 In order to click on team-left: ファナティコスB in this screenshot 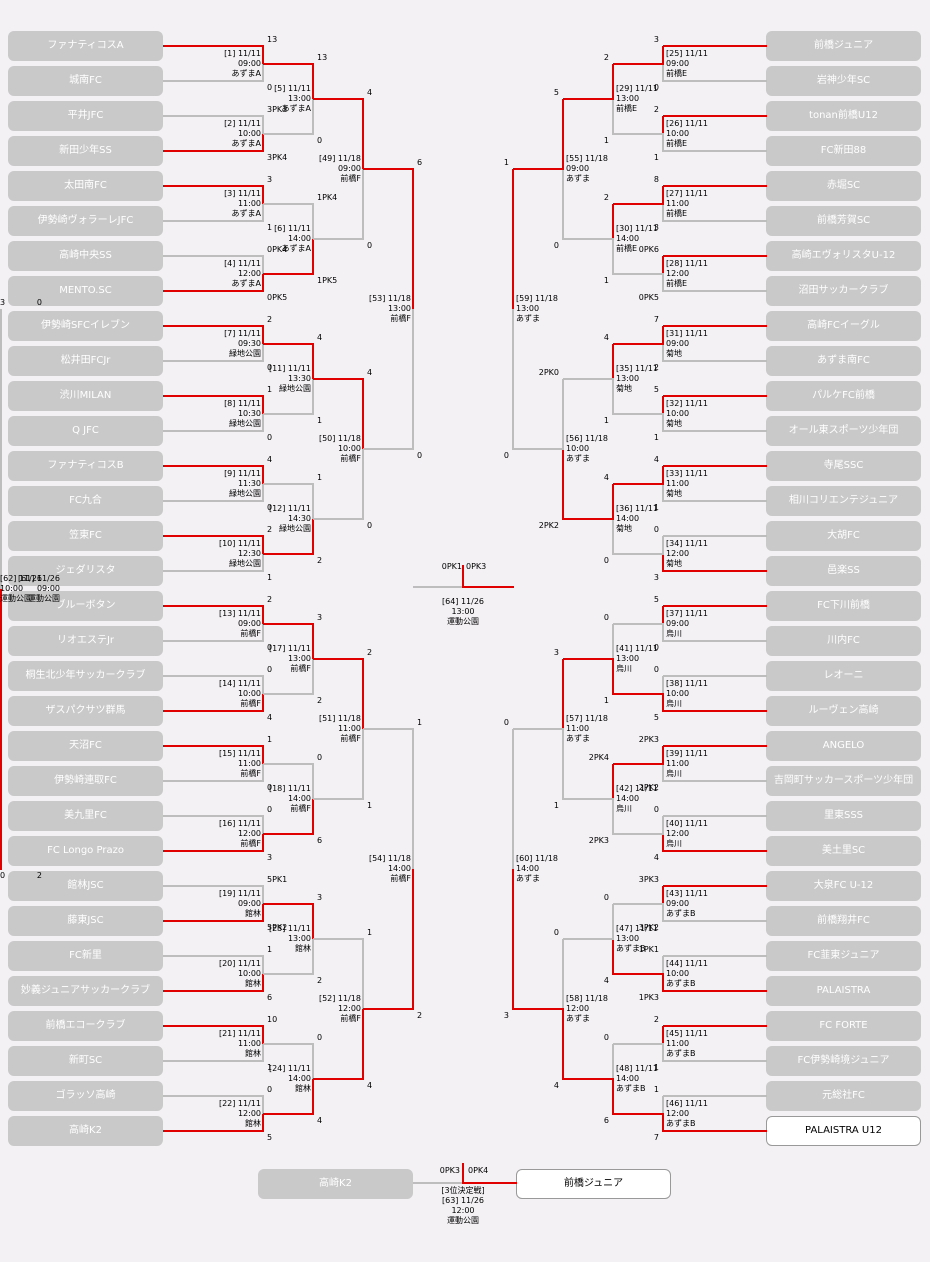, I will do `click(85, 466)`.